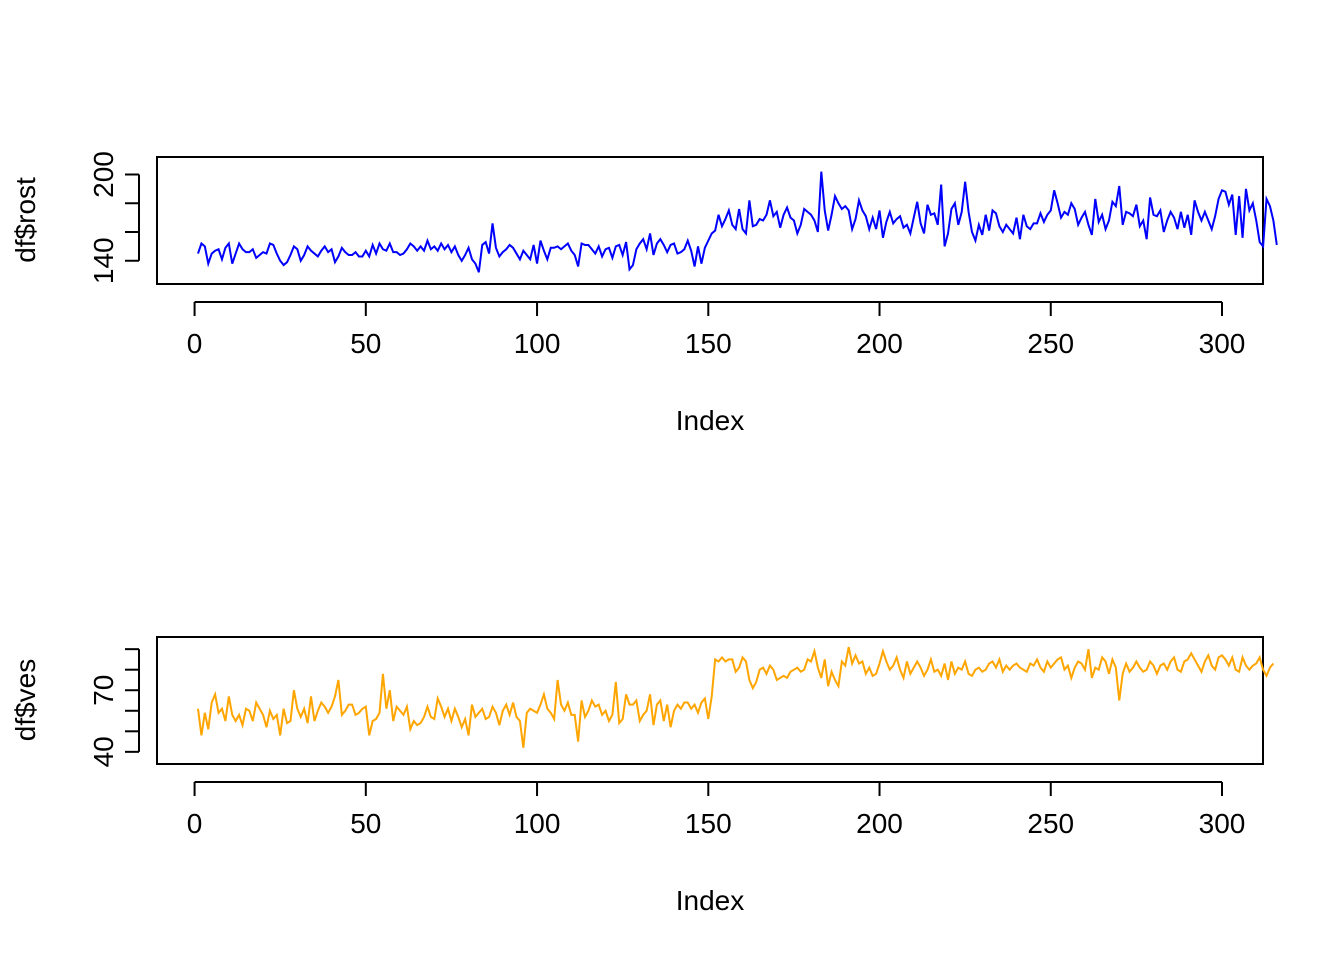 The height and width of the screenshot is (960, 1344). I want to click on rost-x-tick-label: 300, so click(1222, 343).